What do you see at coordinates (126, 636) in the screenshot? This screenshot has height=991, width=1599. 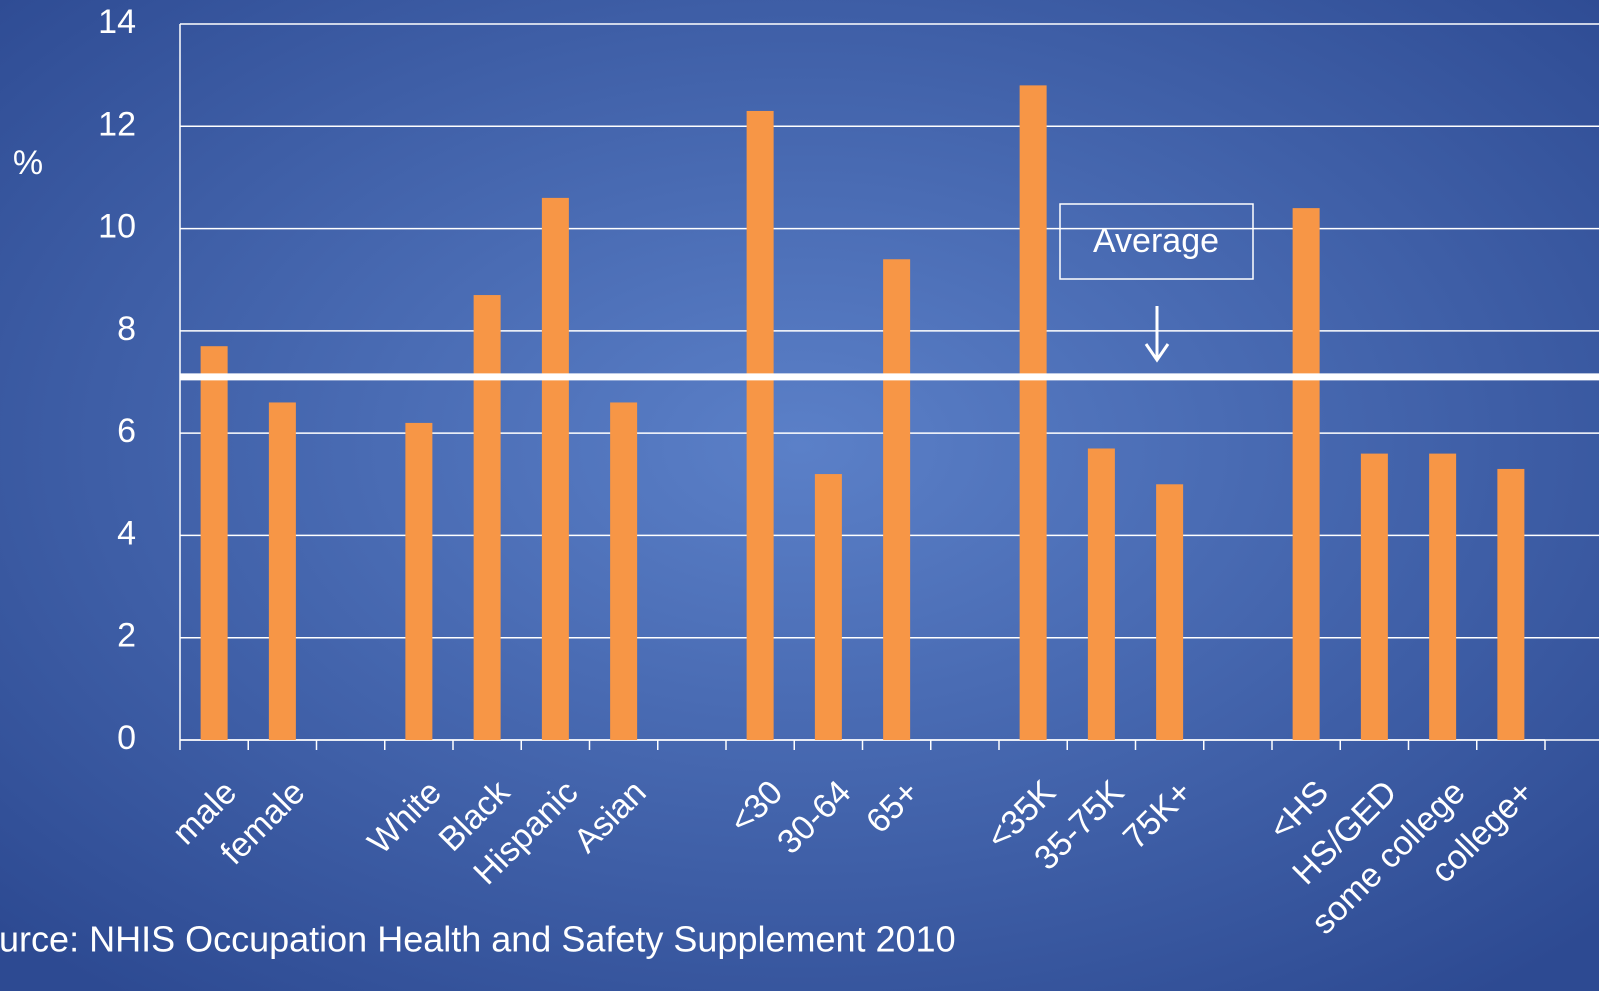 I see `y-tick-label: 2` at bounding box center [126, 636].